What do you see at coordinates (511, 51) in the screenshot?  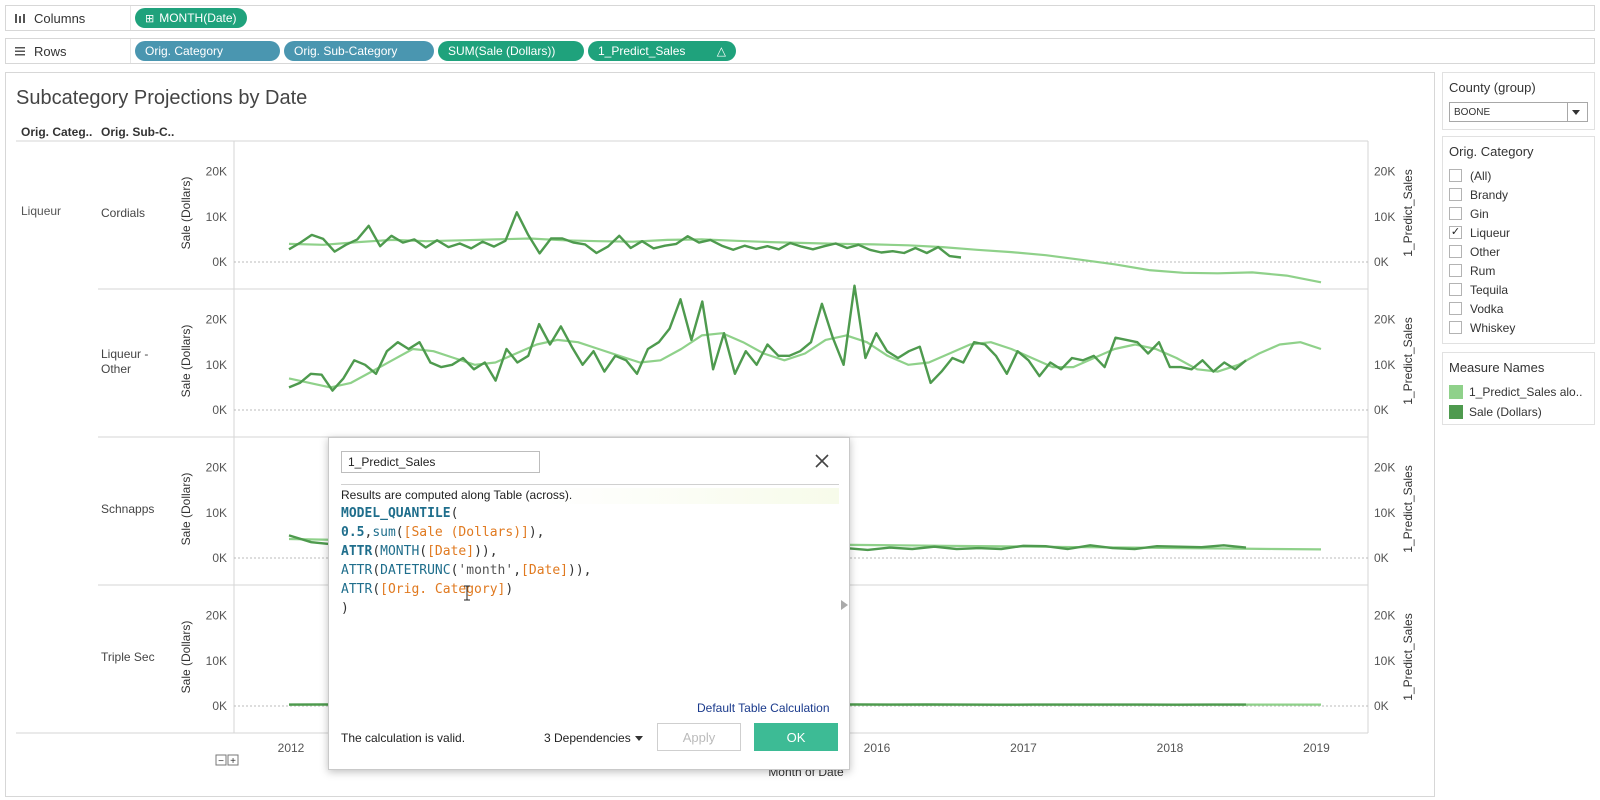 I see `pill-sum-sale: SUM(Sale (Dollars))` at bounding box center [511, 51].